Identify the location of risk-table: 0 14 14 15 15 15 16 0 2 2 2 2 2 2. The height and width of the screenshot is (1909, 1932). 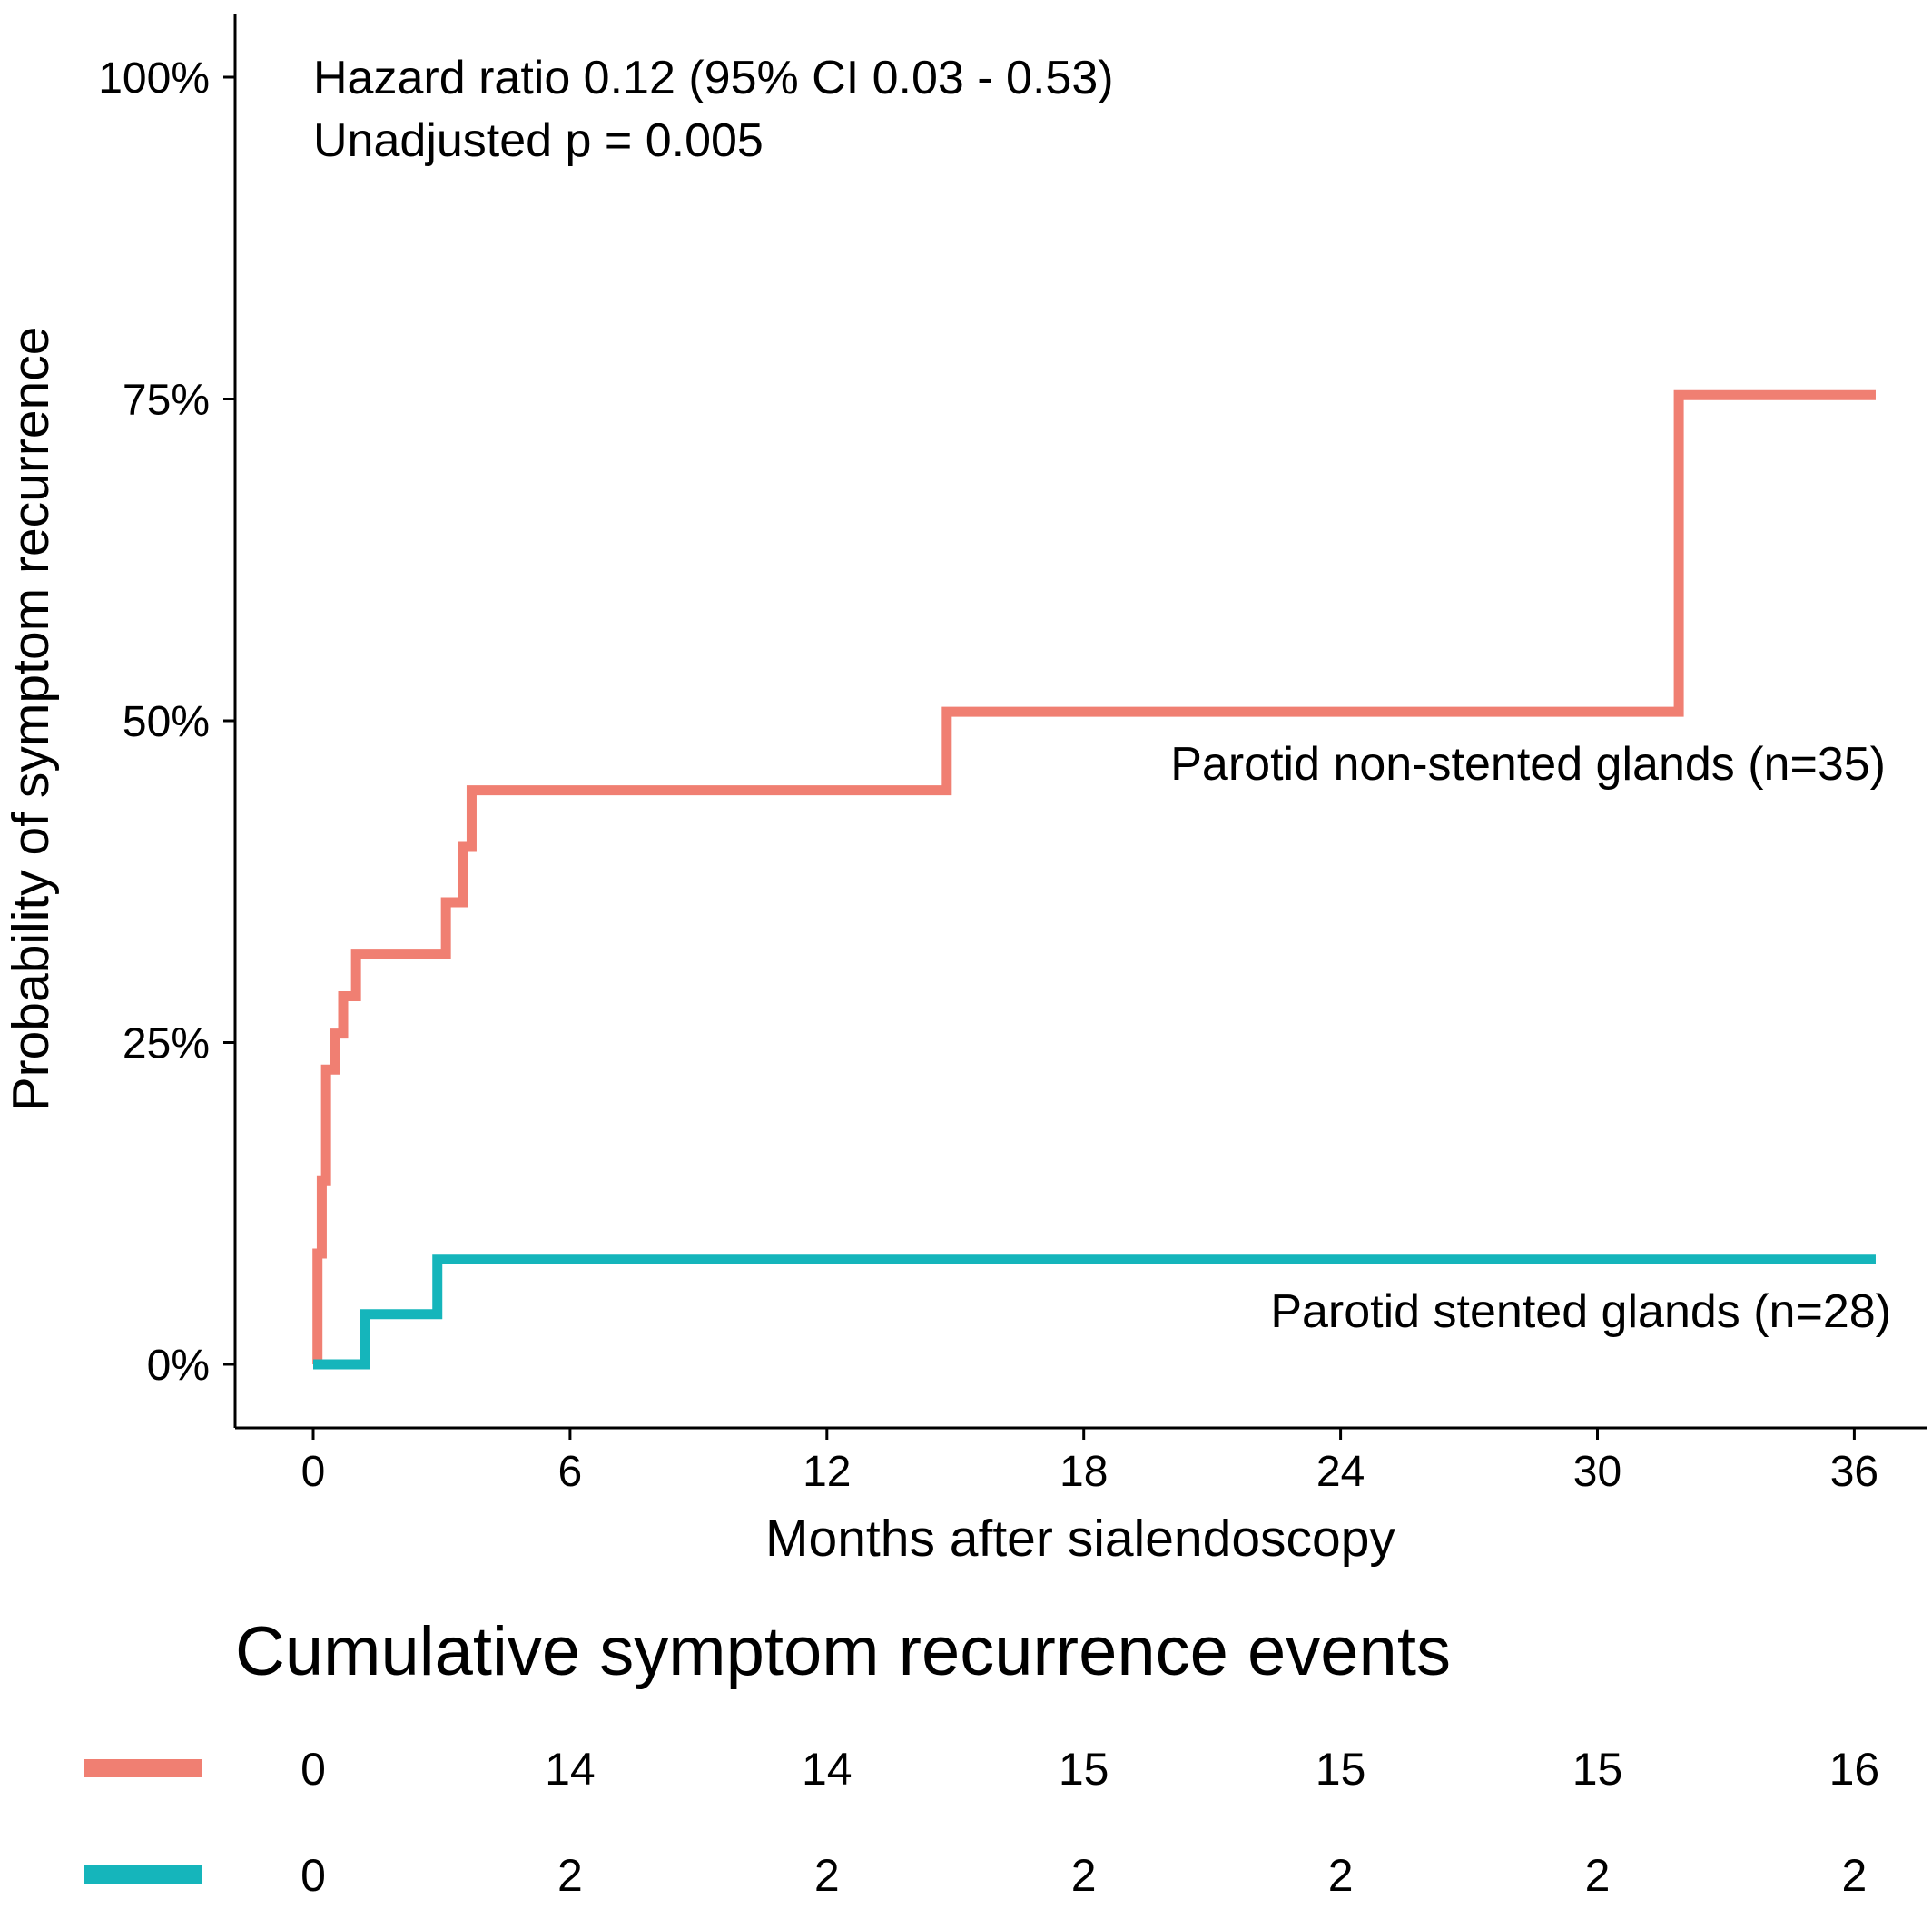
(982, 1823).